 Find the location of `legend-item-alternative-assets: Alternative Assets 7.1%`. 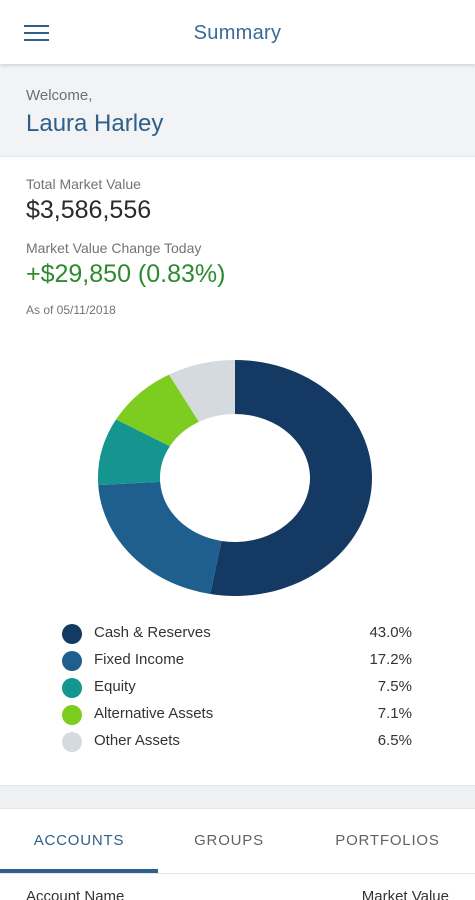

legend-item-alternative-assets: Alternative Assets 7.1% is located at coordinates (238, 714).